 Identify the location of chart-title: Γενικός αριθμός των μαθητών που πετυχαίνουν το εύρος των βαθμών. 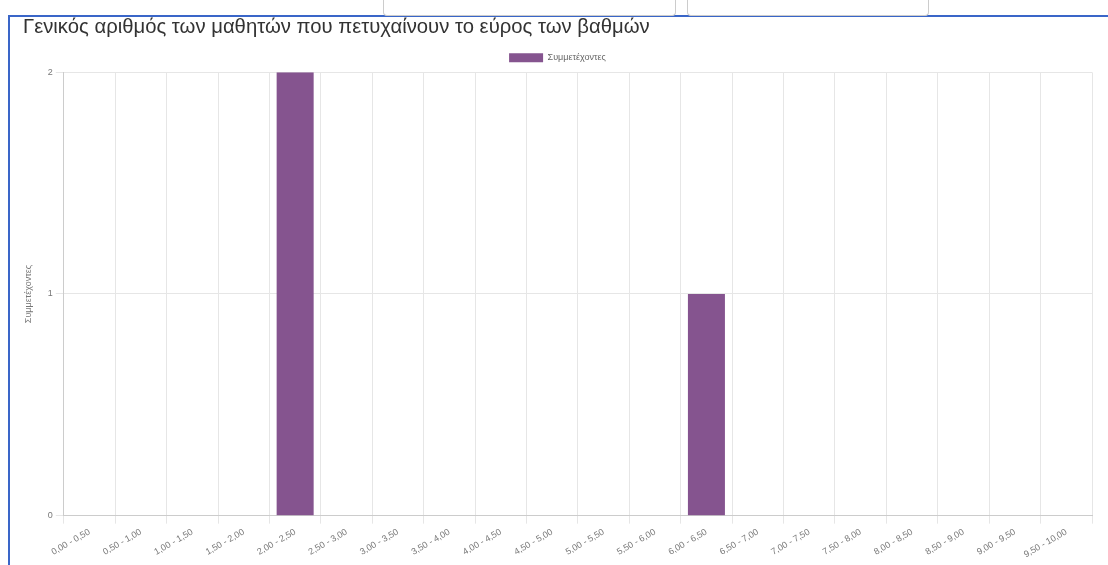
(336, 25).